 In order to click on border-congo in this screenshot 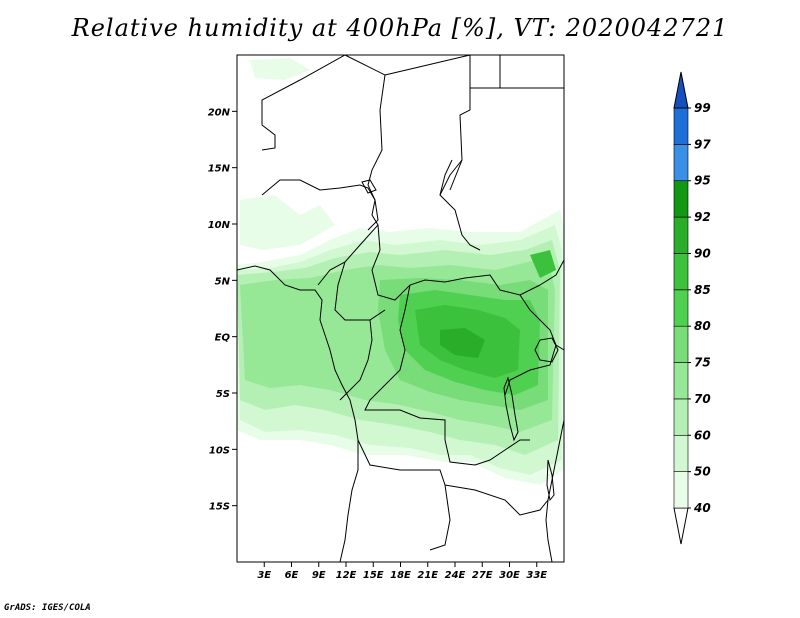, I will do `click(356, 360)`.